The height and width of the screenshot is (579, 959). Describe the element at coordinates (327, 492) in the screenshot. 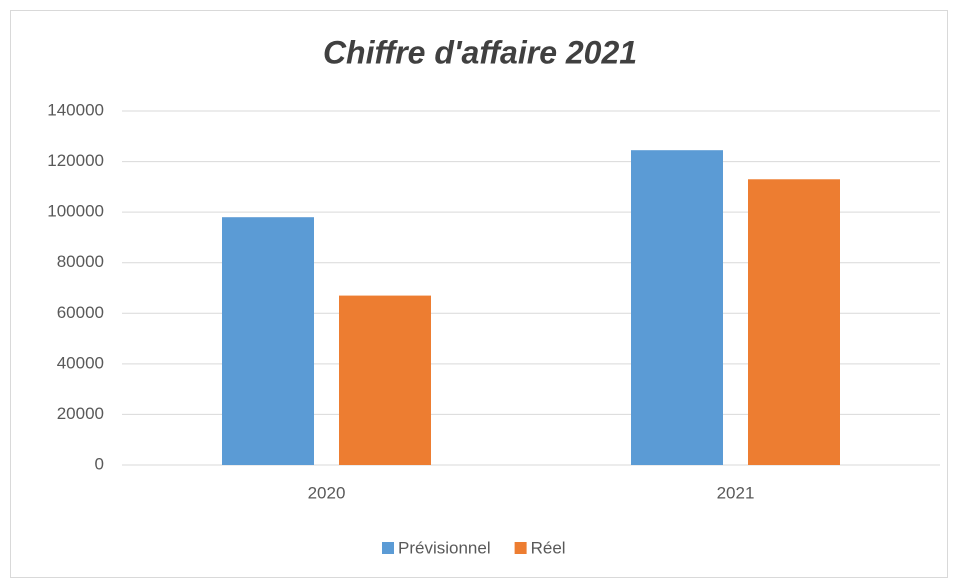

I see `x-tick-label: 2020` at that location.